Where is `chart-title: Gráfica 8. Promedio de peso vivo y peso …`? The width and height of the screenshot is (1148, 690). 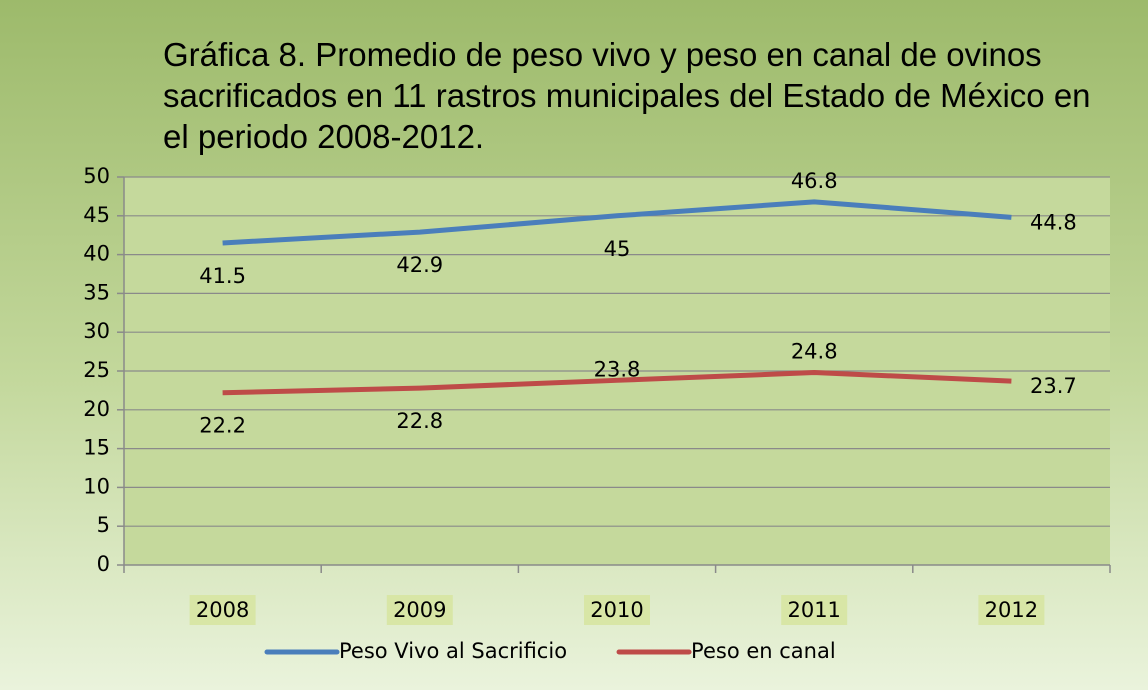 chart-title: Gráfica 8. Promedio de peso vivo y peso … is located at coordinates (627, 95).